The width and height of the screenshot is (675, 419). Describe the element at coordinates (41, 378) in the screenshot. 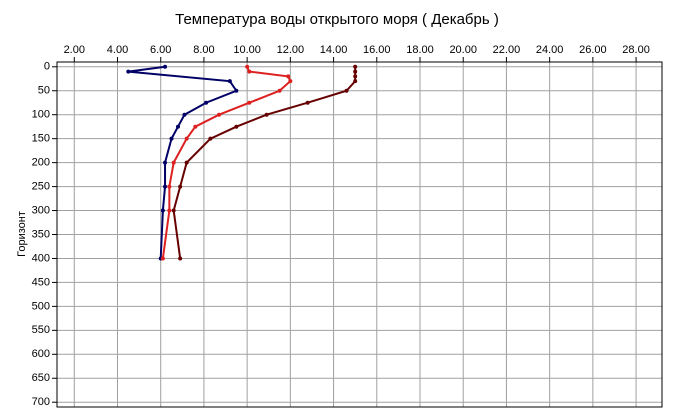

I see `y-tick-label: 650` at that location.